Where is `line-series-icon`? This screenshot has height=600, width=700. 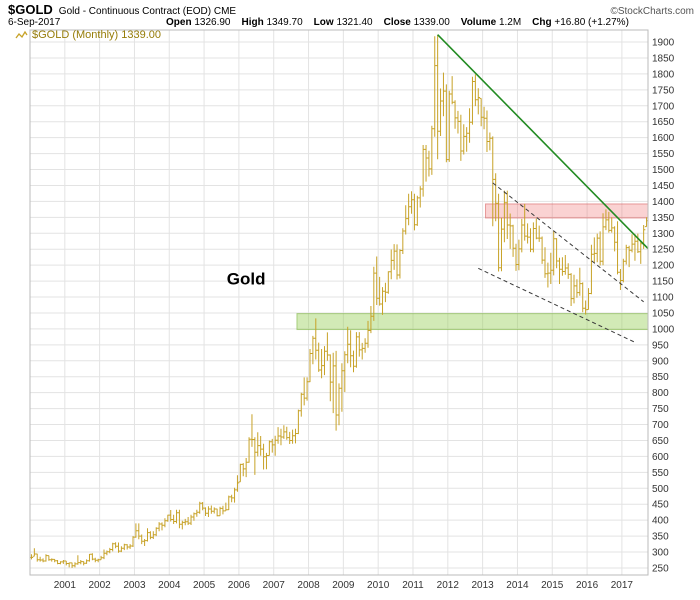
line-series-icon is located at coordinates (21, 34).